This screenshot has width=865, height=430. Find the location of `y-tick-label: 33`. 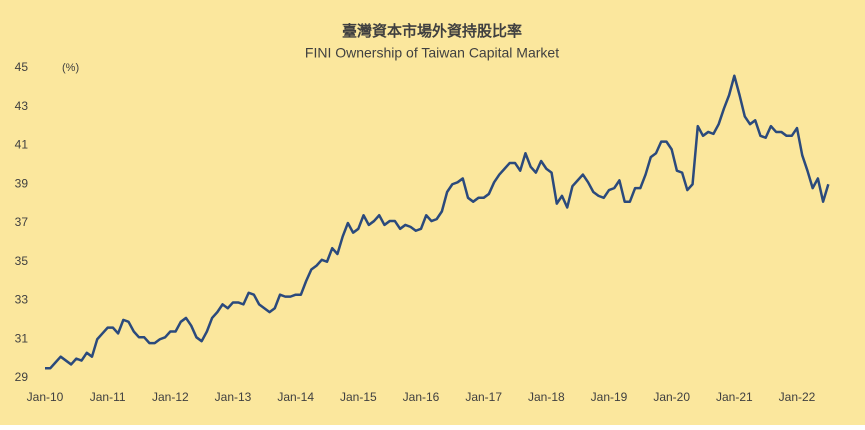

y-tick-label: 33 is located at coordinates (22, 300).